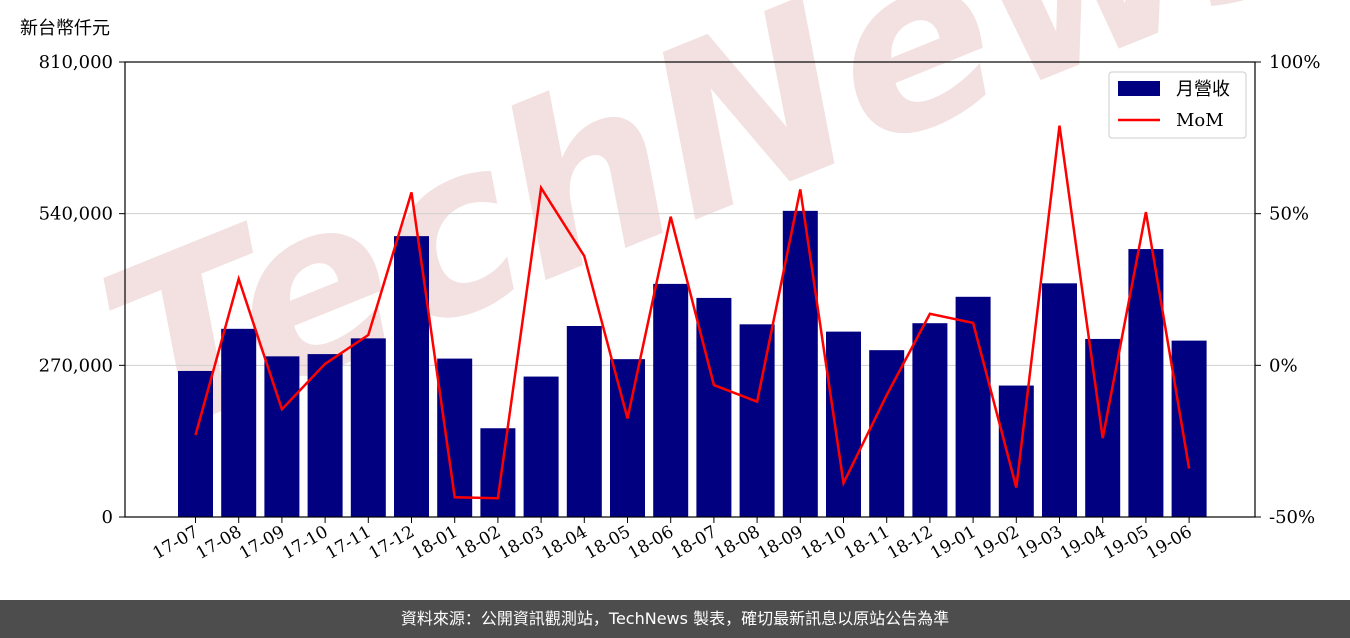  I want to click on y-left-axis: 0 270,000 540,000 810,000, so click(82, 290).